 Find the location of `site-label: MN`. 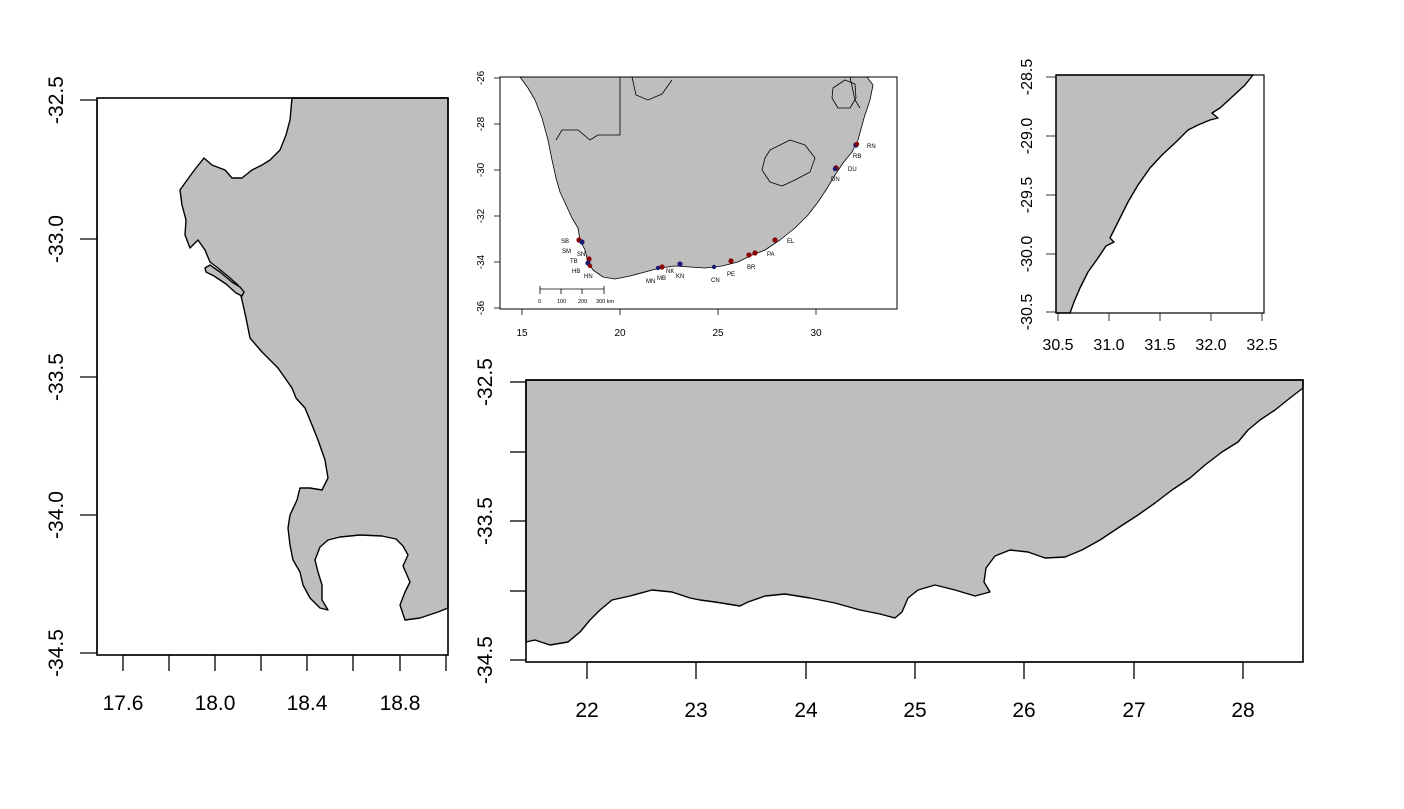

site-label: MN is located at coordinates (650, 282).